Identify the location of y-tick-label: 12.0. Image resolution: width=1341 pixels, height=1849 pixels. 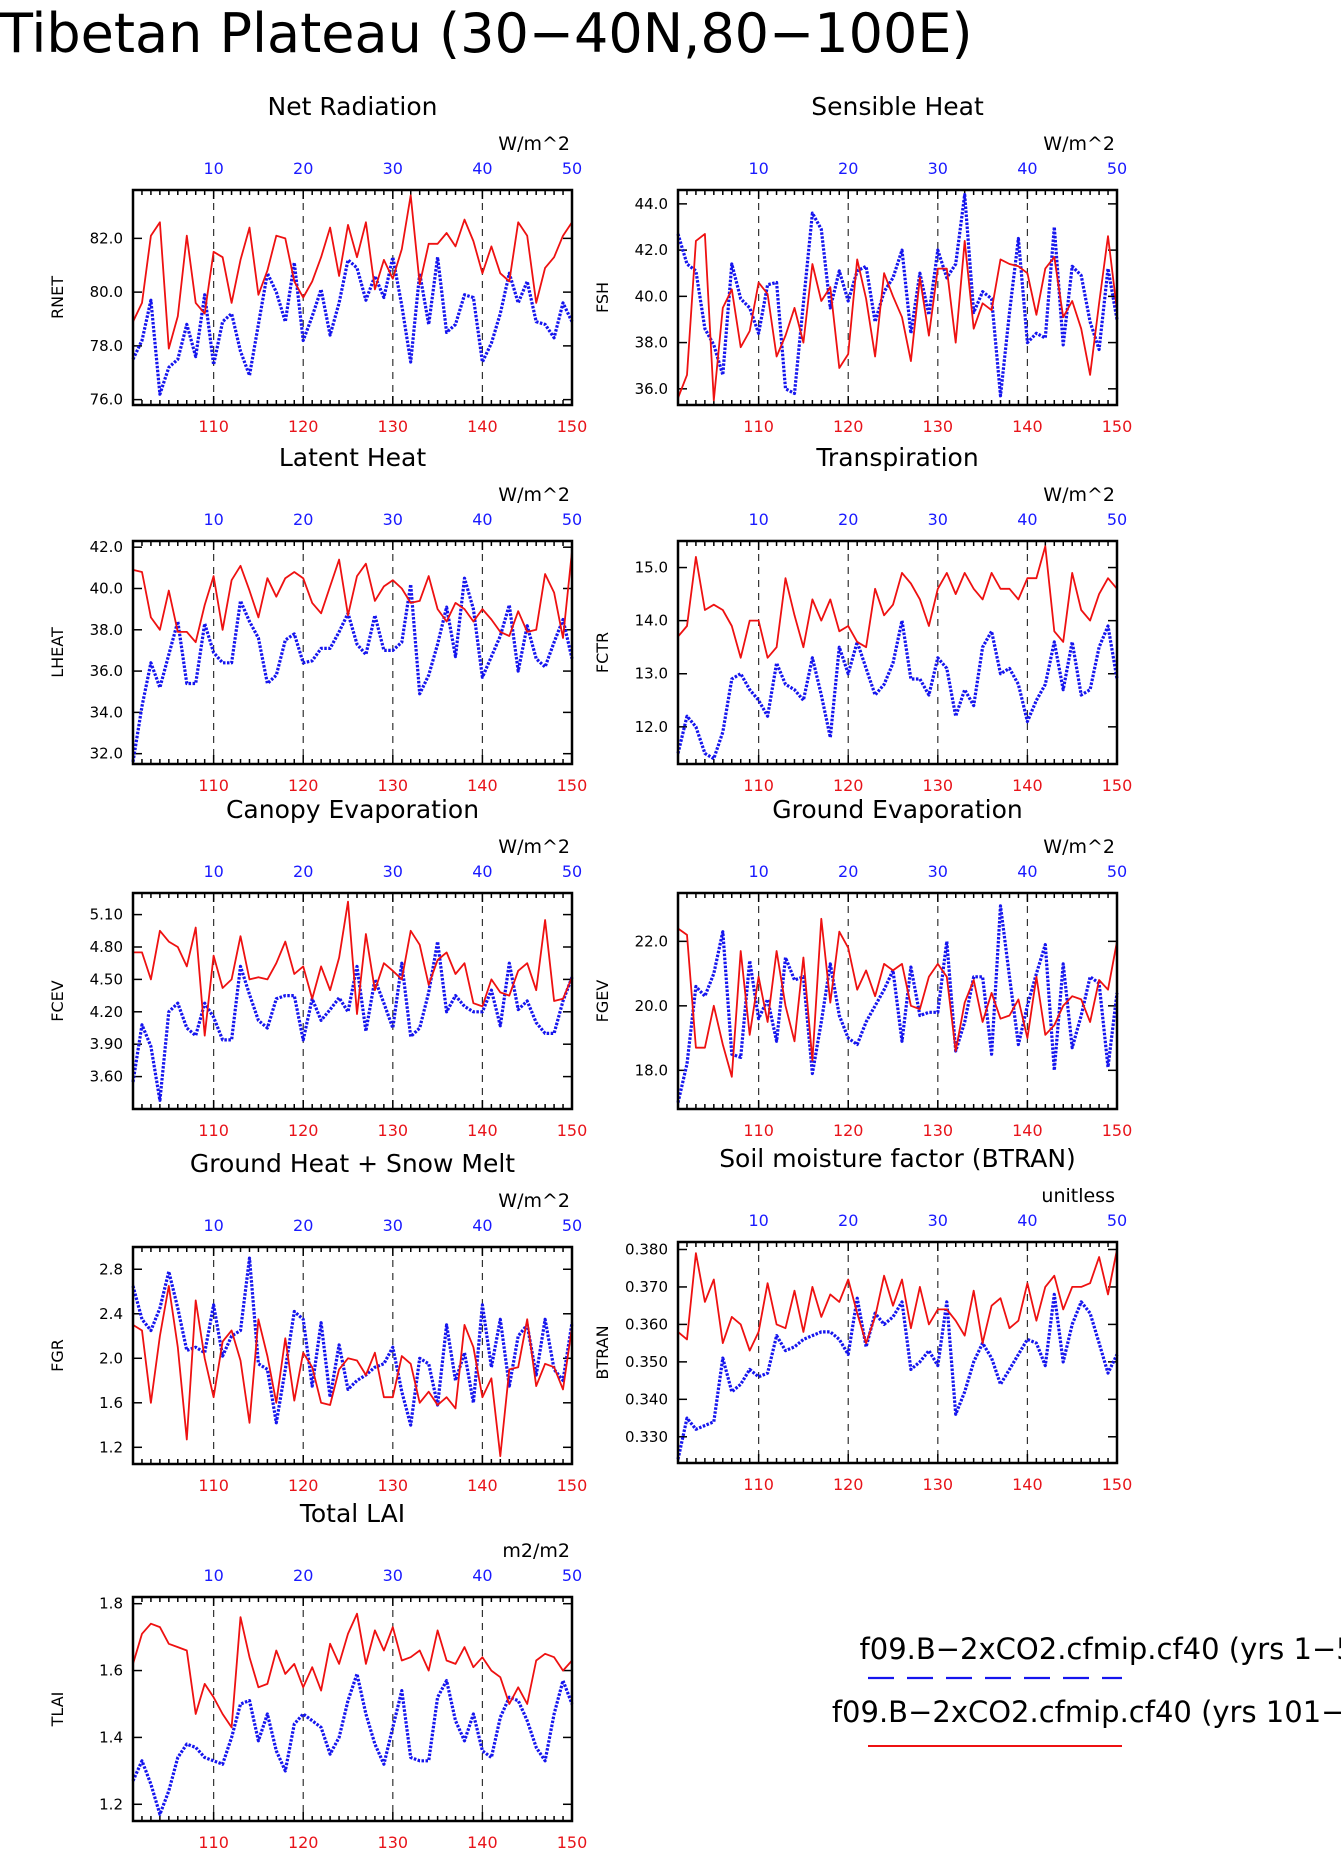
(651, 727).